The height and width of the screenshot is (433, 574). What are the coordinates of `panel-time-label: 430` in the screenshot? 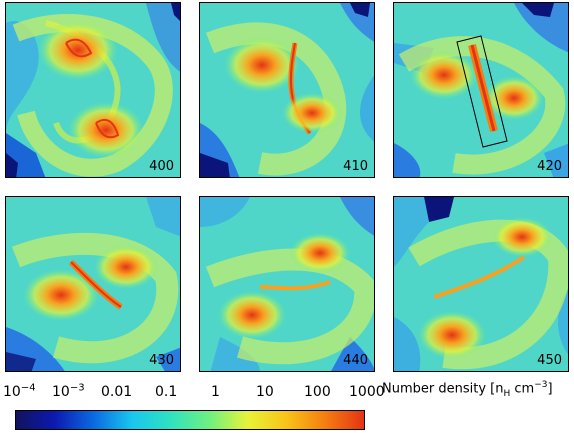 It's located at (161, 360).